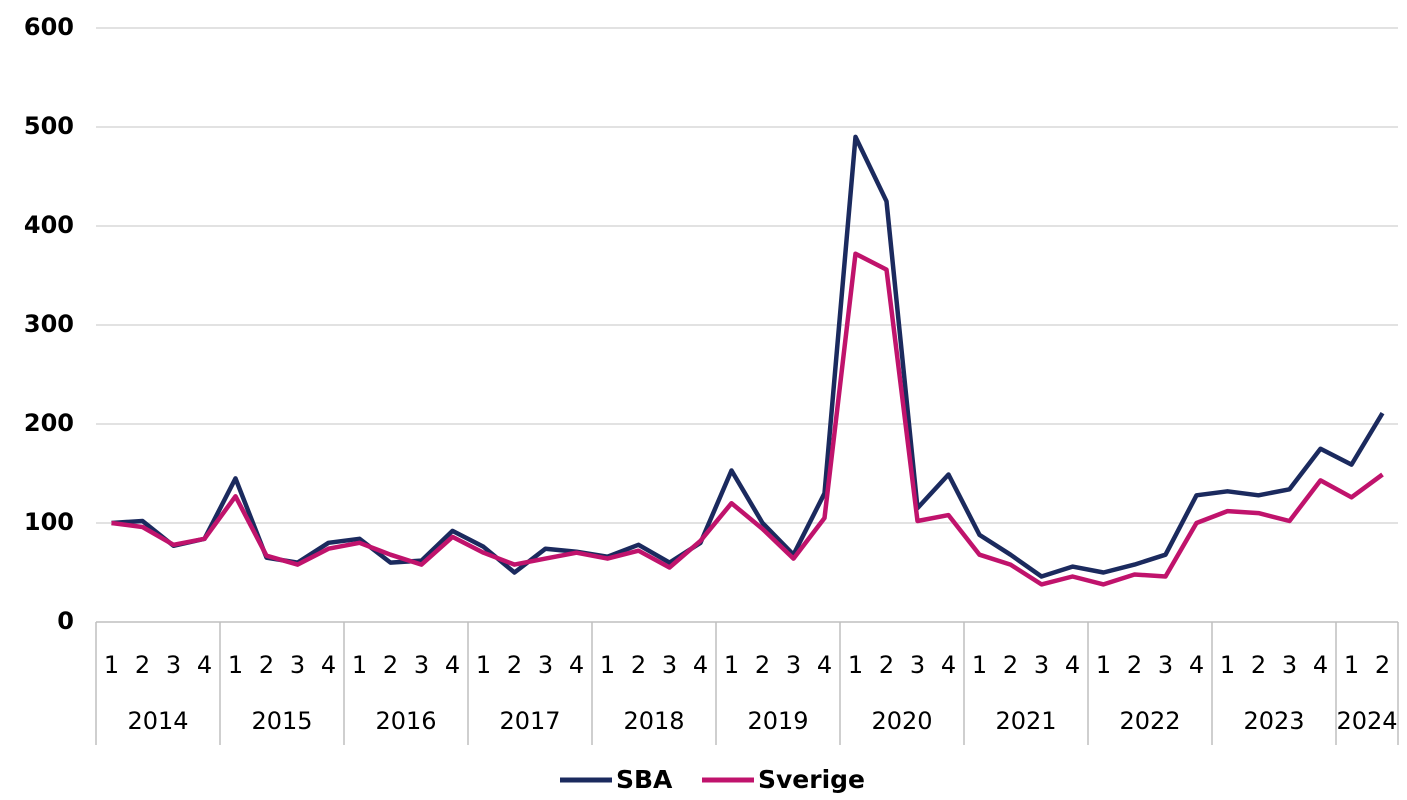  I want to click on x-group-label: 2017, so click(529, 721).